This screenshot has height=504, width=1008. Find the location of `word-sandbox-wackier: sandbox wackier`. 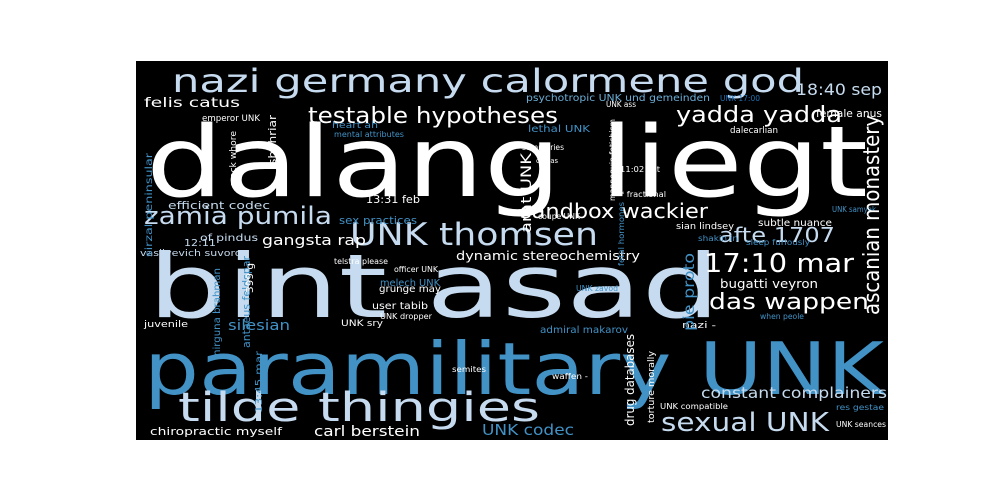

word-sandbox-wackier: sandbox wackier is located at coordinates (614, 211).